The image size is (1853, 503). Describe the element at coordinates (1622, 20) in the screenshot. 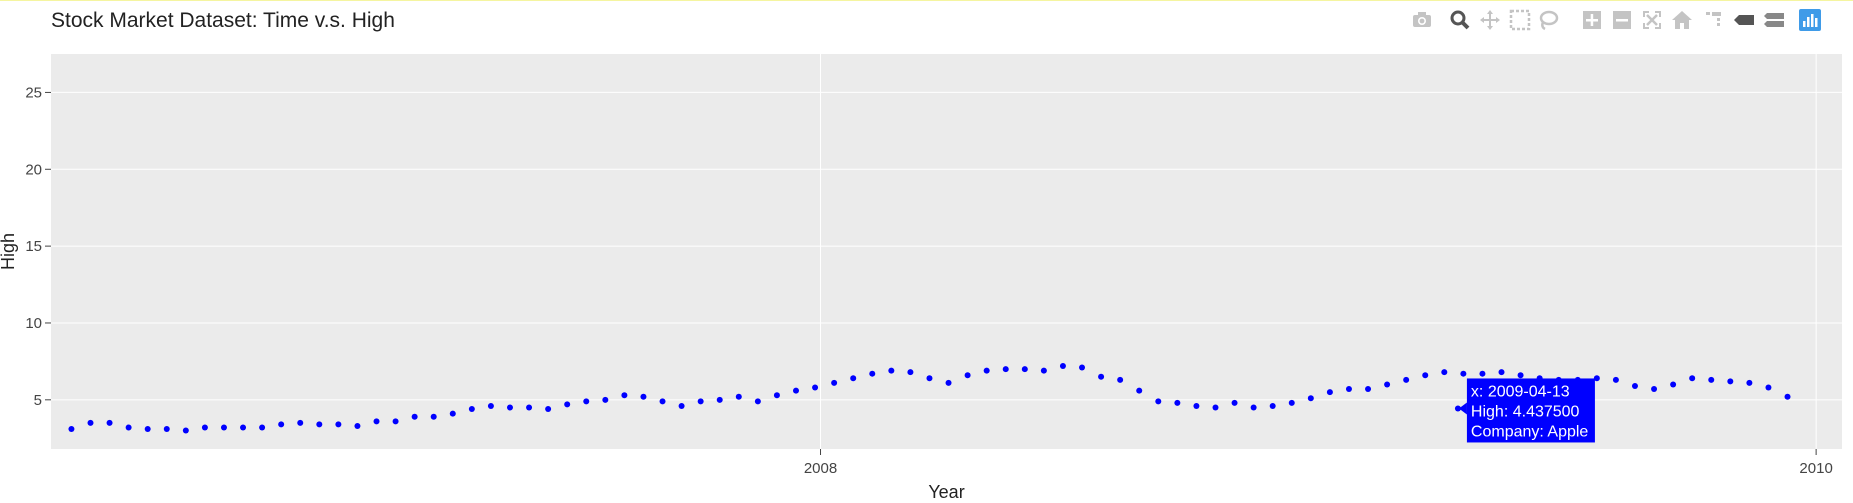

I see `zoom-out-icon` at that location.